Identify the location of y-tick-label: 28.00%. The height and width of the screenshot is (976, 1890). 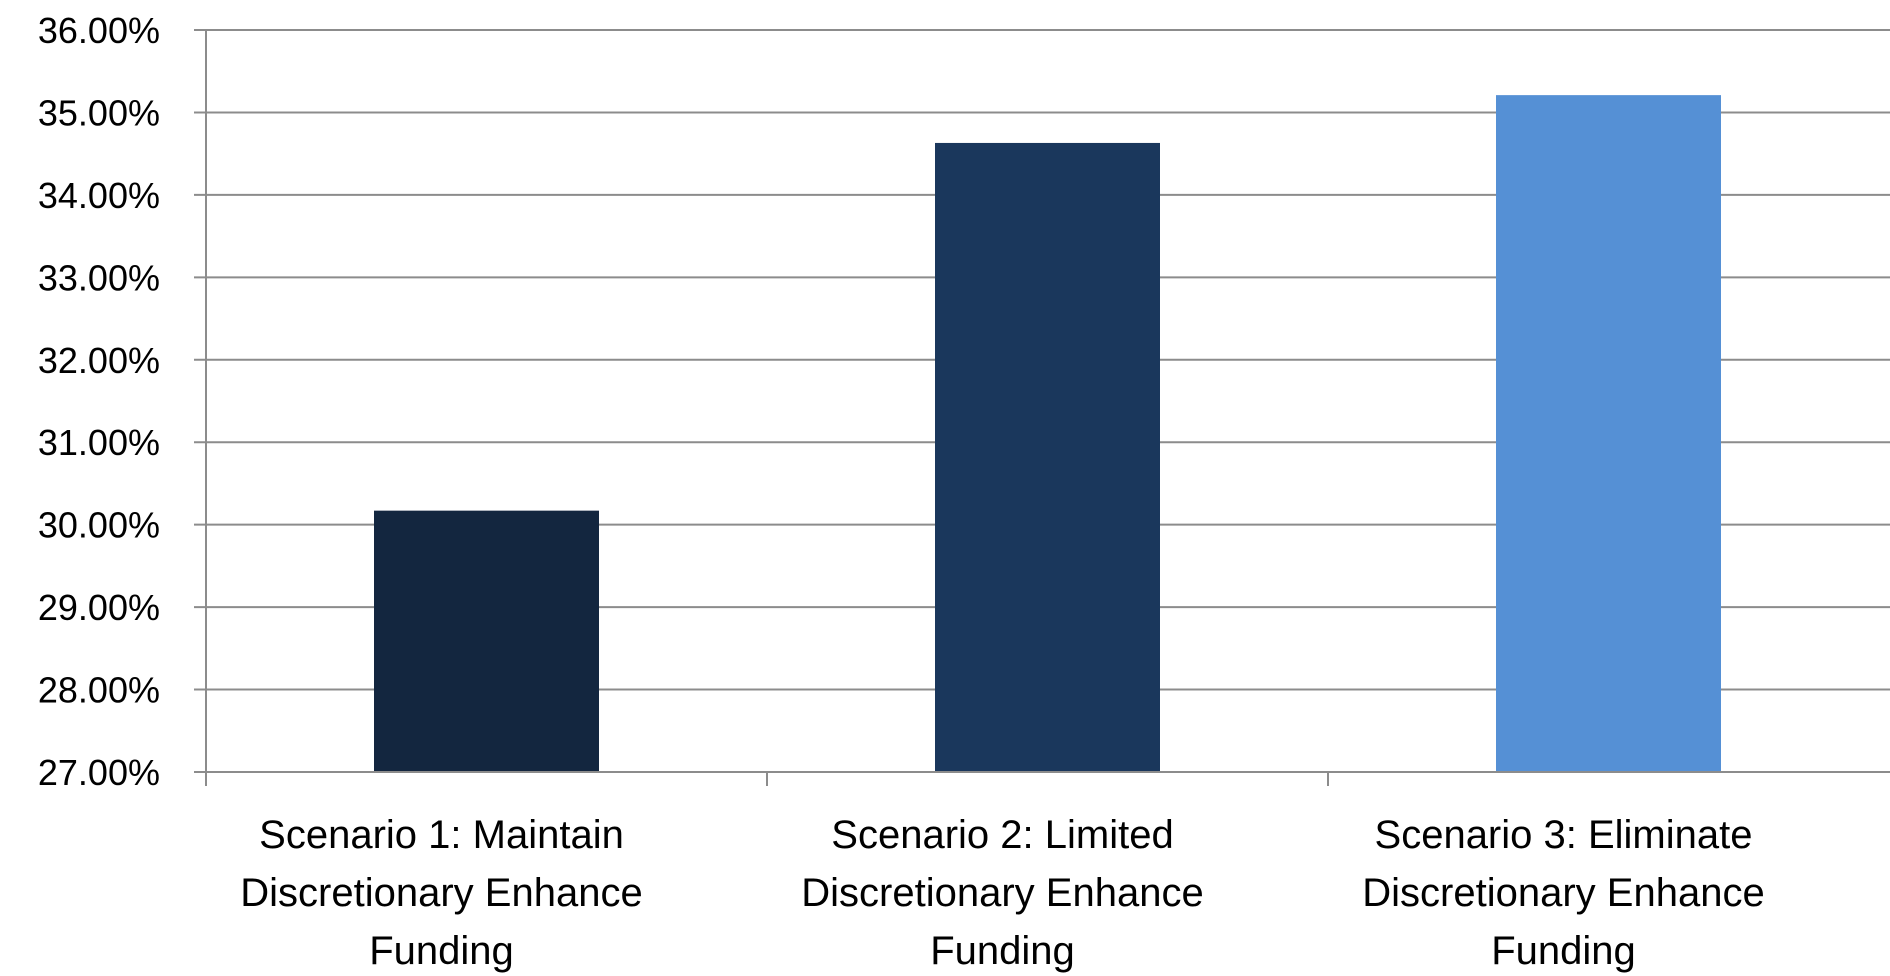
(99, 690).